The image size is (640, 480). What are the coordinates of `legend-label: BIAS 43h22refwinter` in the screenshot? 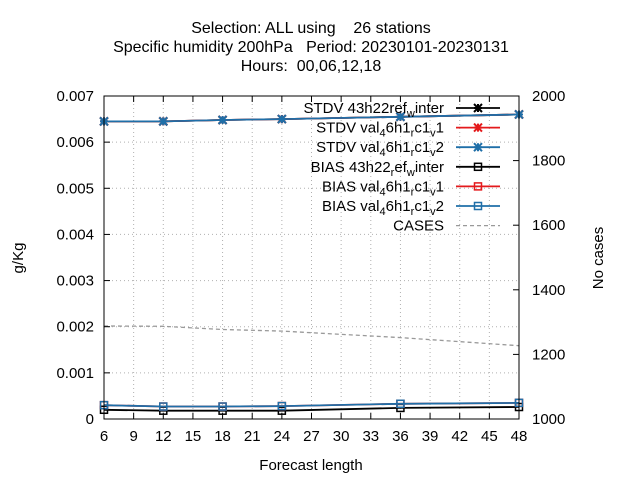 It's located at (377, 169).